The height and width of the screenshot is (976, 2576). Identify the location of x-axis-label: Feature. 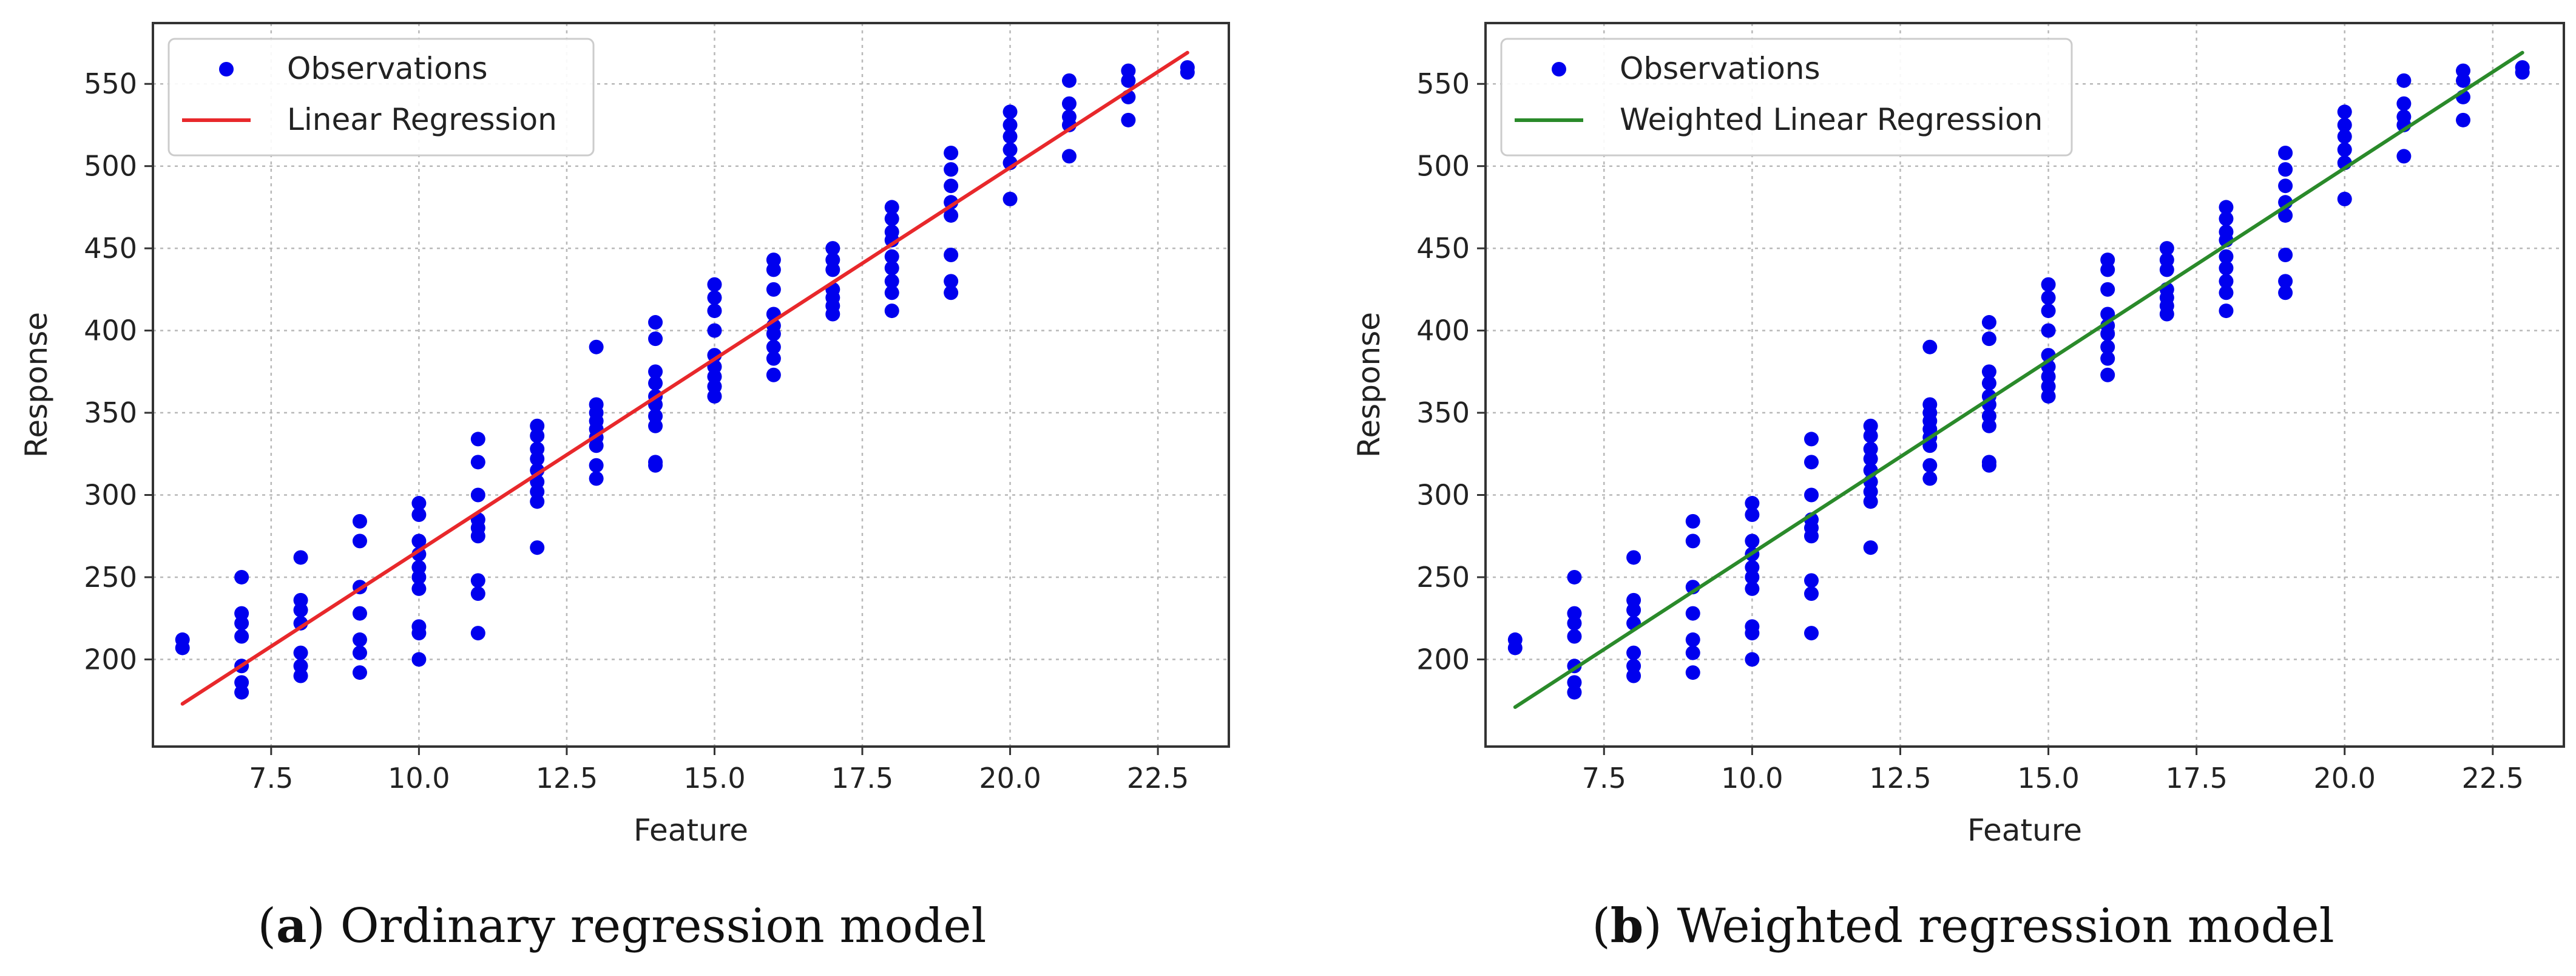
(691, 830).